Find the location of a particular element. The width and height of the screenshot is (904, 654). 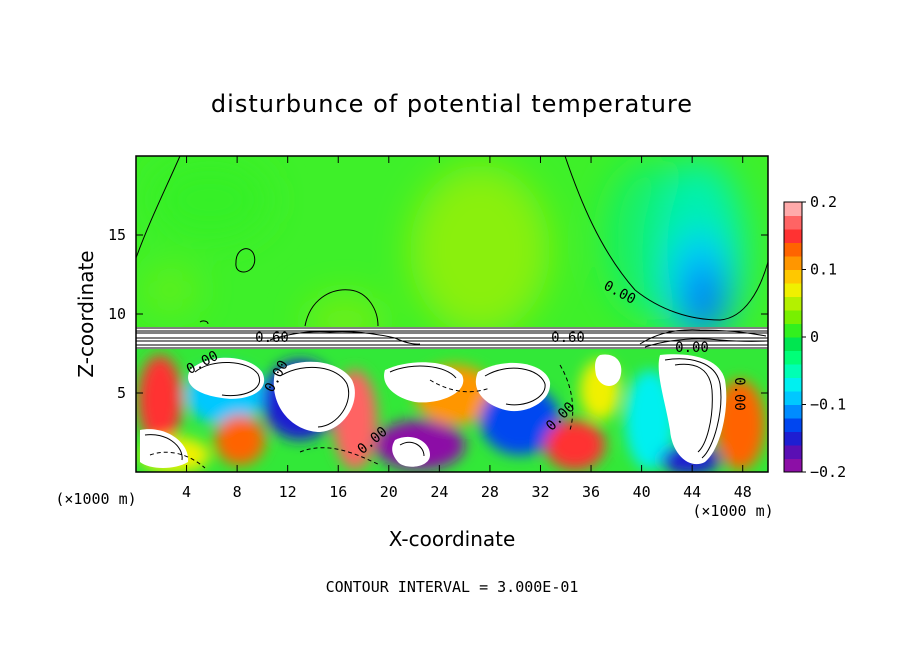

band-lines is located at coordinates (452, 338).